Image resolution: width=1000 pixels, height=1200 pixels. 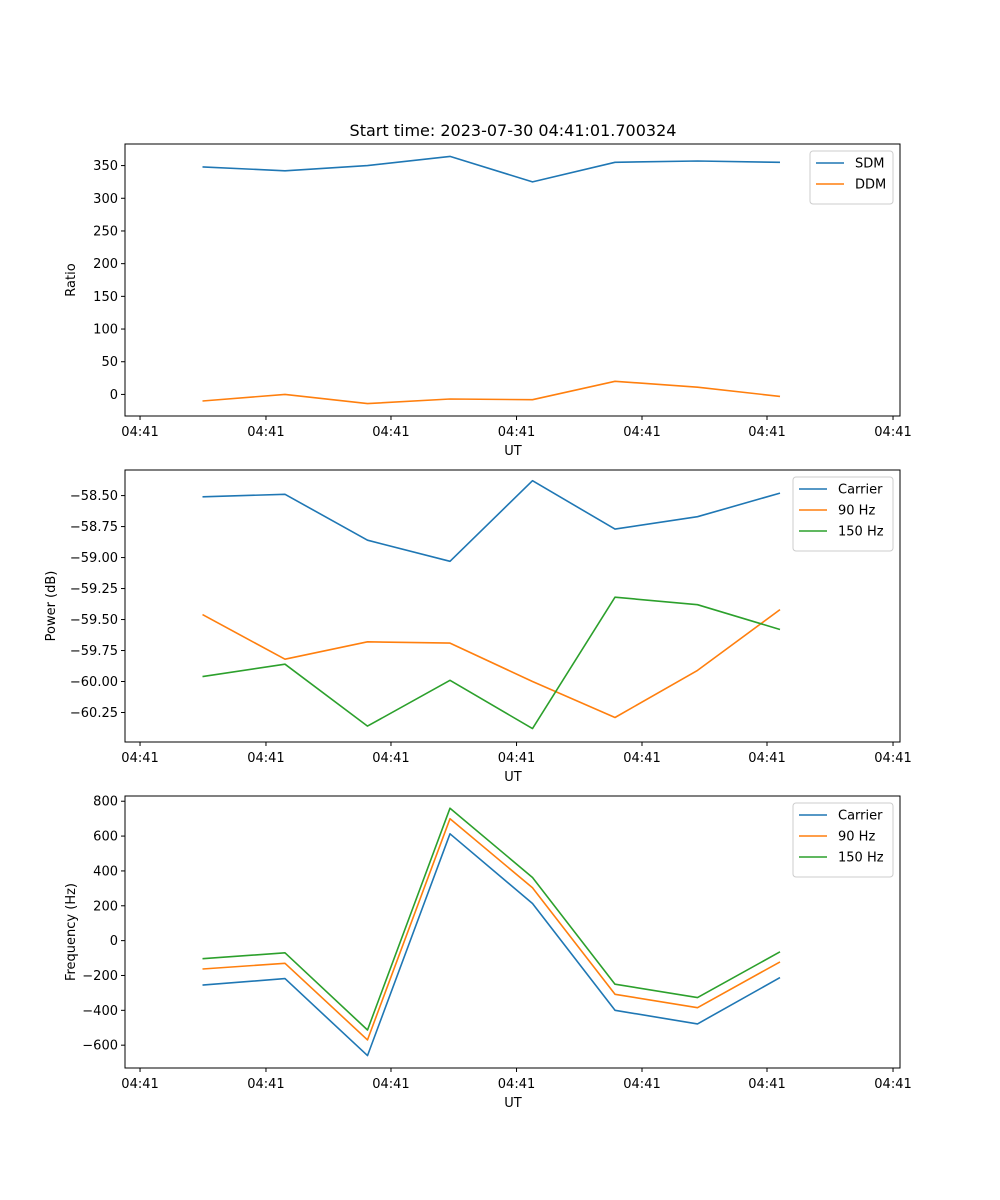 I want to click on y-tick-label: −60.25, so click(x=94, y=713).